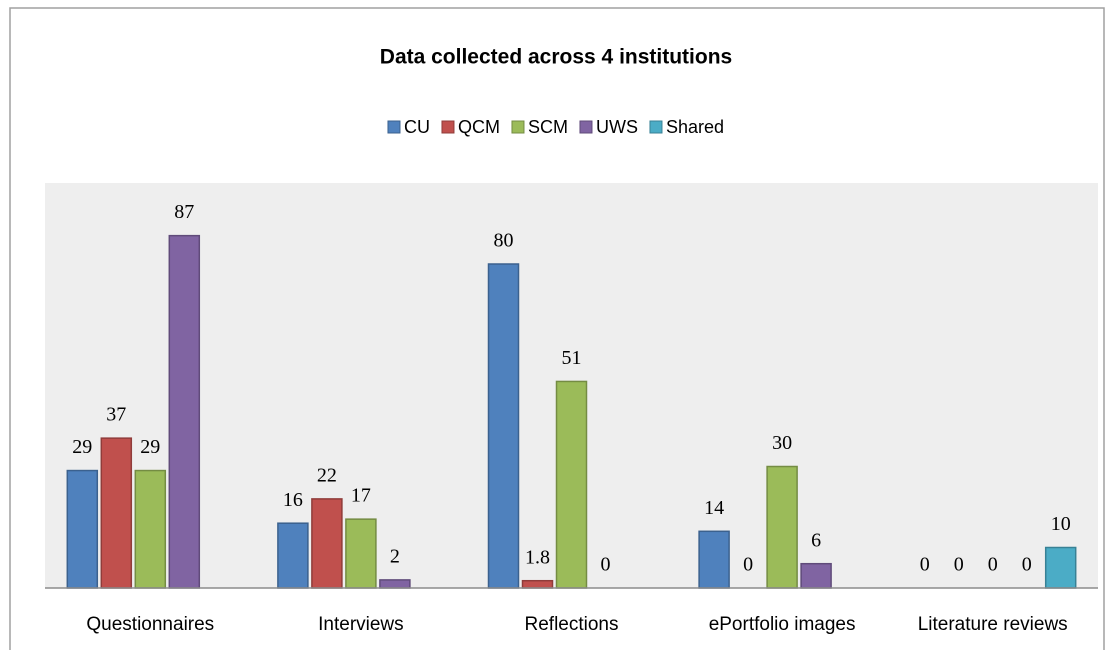  What do you see at coordinates (572, 358) in the screenshot?
I see `data-label: 51` at bounding box center [572, 358].